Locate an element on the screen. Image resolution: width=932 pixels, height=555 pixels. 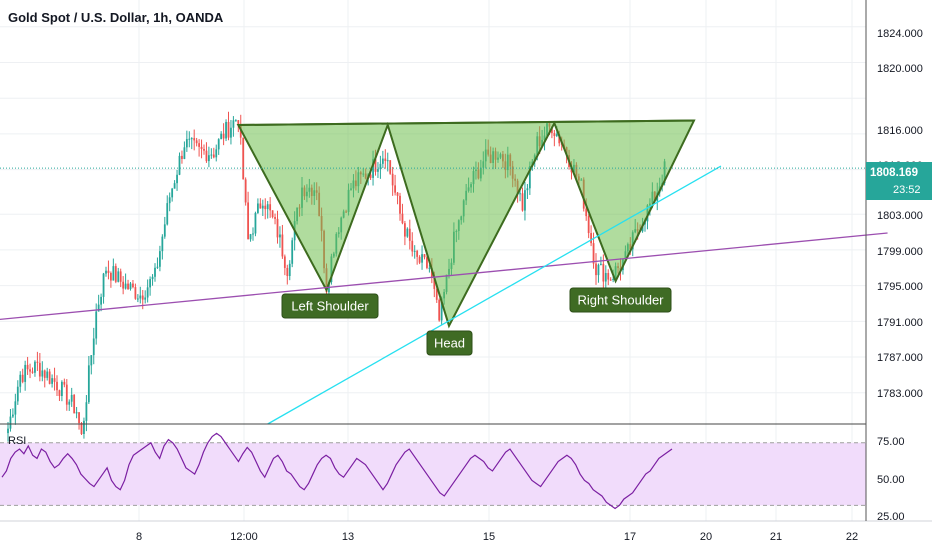
price-tick: 1803.000 is located at coordinates (900, 216).